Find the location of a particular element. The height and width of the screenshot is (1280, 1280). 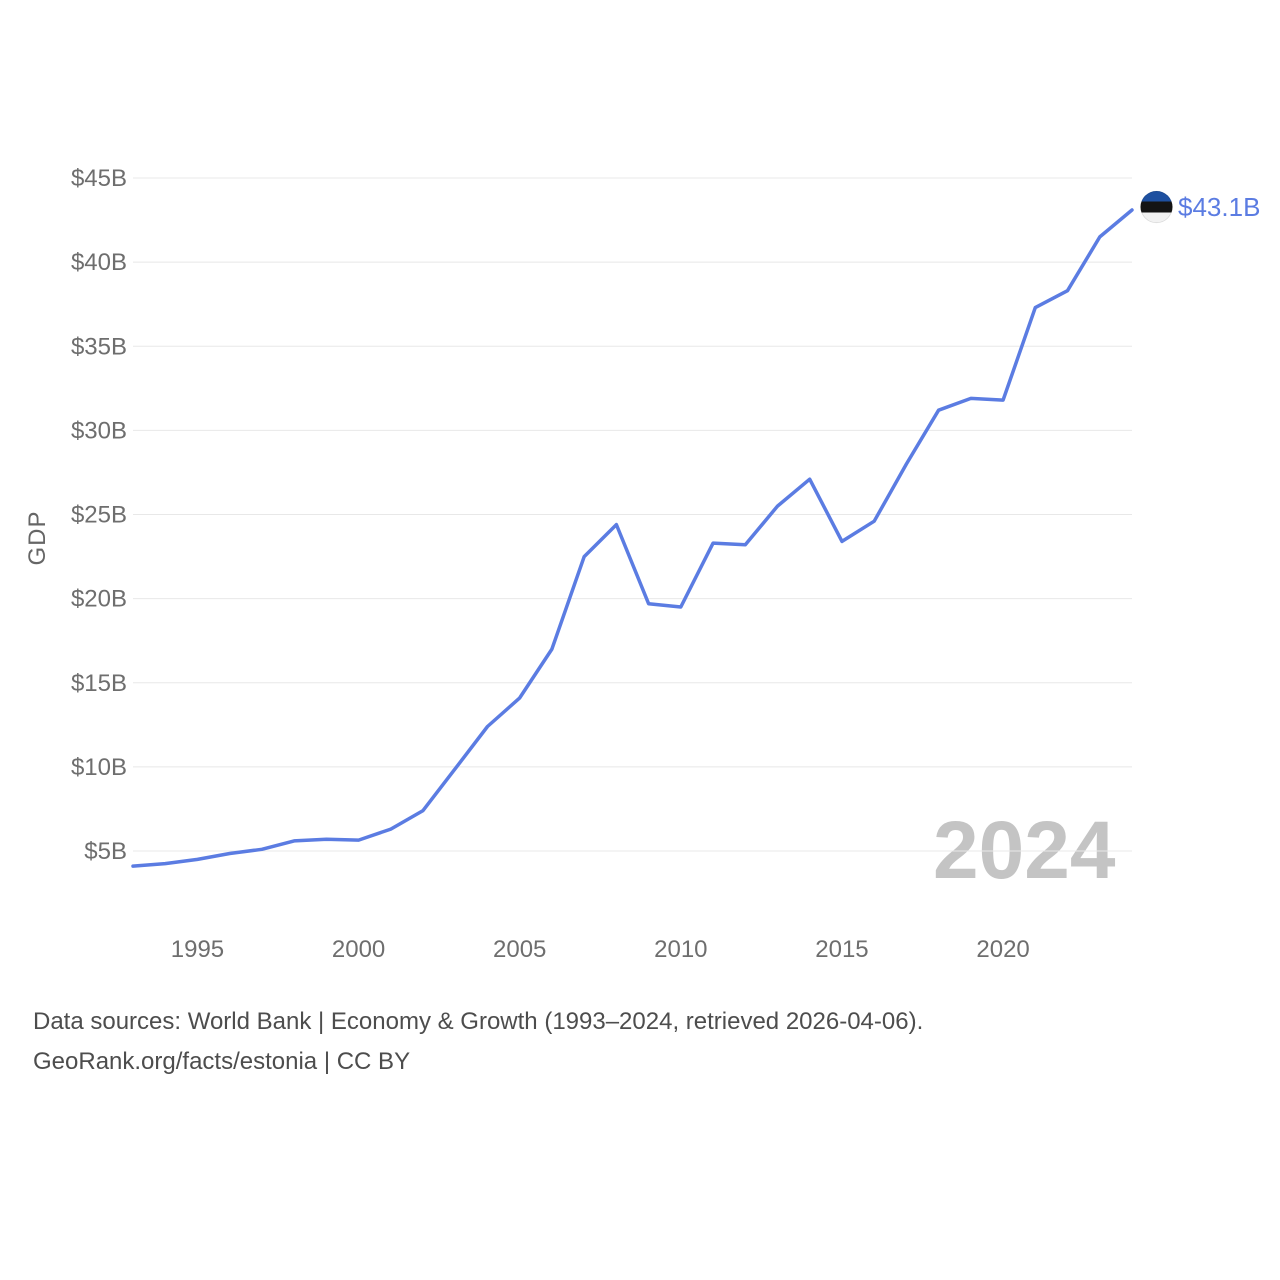

y-tick-label: $20B is located at coordinates (99, 599).